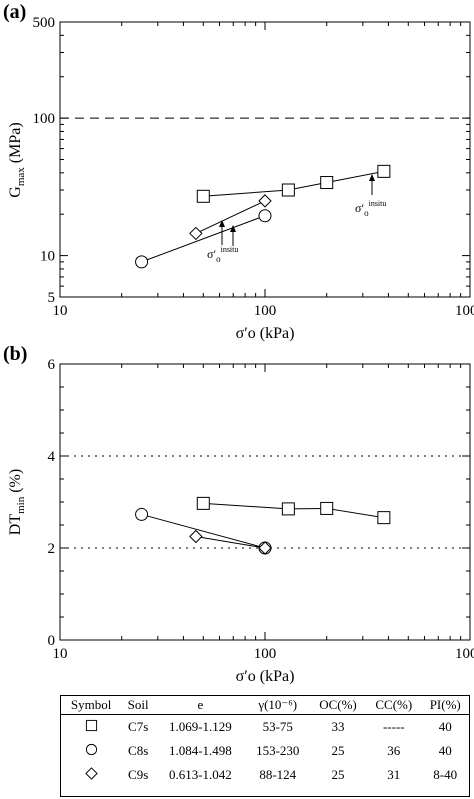 The image size is (474, 799). Describe the element at coordinates (52, 298) in the screenshot. I see `y-tick-label: 5` at that location.